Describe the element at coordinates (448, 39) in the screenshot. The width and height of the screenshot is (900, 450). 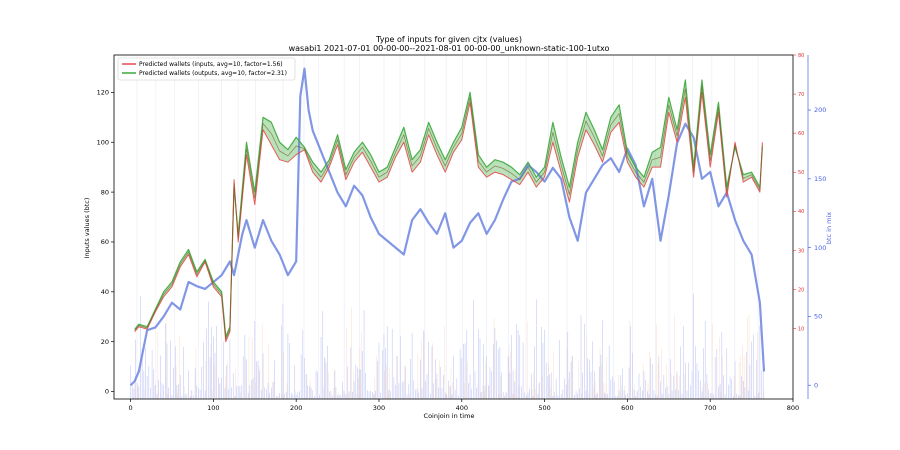
I see `chart-title: Type of inputs for given cjtx (values)` at that location.